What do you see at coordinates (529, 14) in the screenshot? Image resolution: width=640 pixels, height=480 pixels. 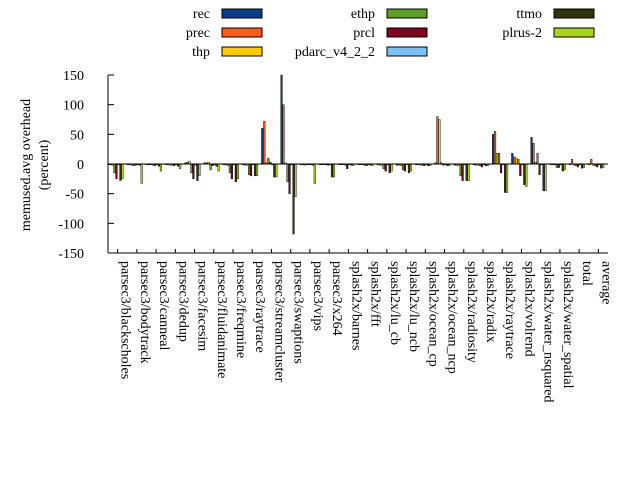 I see `legend-label: ttmo` at bounding box center [529, 14].